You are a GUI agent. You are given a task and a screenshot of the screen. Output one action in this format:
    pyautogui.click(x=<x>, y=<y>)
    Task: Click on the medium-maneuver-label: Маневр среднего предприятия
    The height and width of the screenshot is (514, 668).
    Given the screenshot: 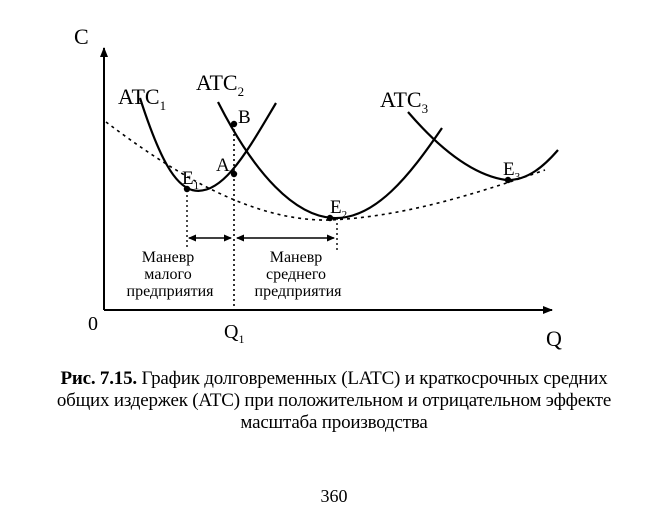 What is the action you would take?
    pyautogui.click(x=299, y=274)
    